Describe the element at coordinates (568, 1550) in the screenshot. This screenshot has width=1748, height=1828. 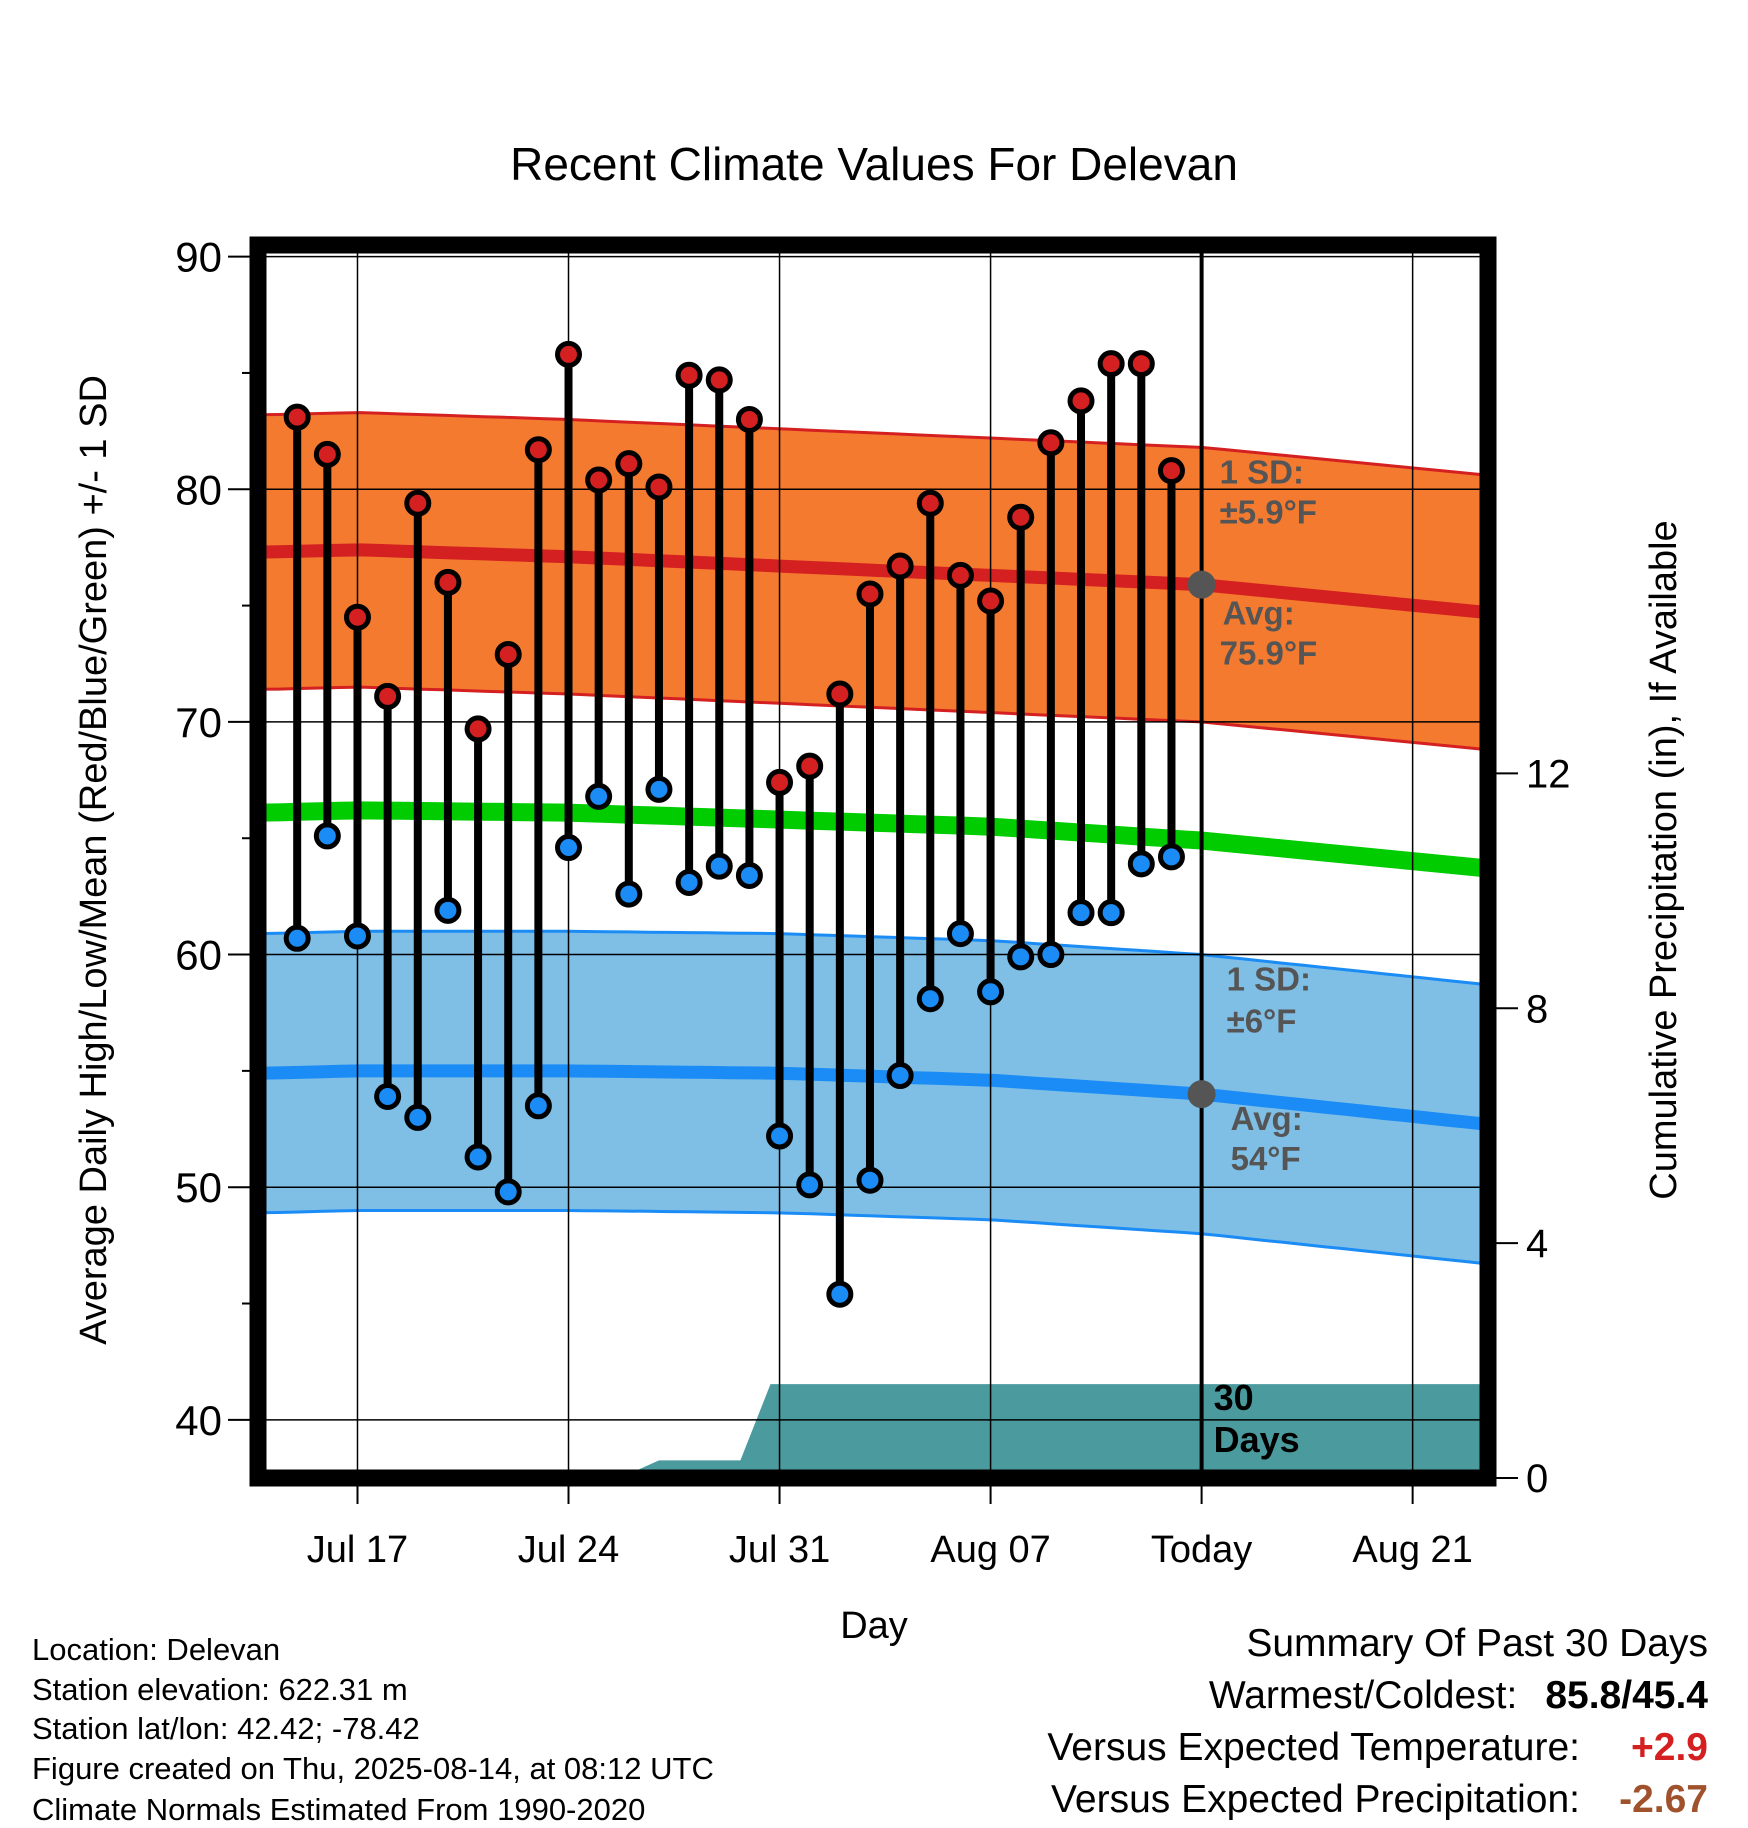
I see `x-tick-label: Jul 24` at that location.